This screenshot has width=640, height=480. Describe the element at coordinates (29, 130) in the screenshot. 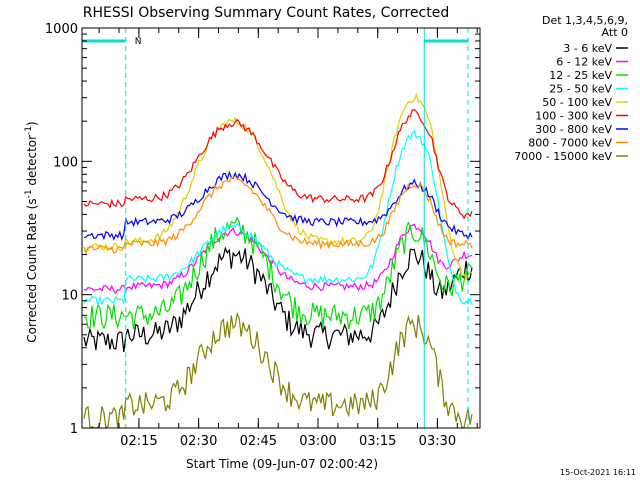

I see `y-axis-label-sup2: -1` at that location.